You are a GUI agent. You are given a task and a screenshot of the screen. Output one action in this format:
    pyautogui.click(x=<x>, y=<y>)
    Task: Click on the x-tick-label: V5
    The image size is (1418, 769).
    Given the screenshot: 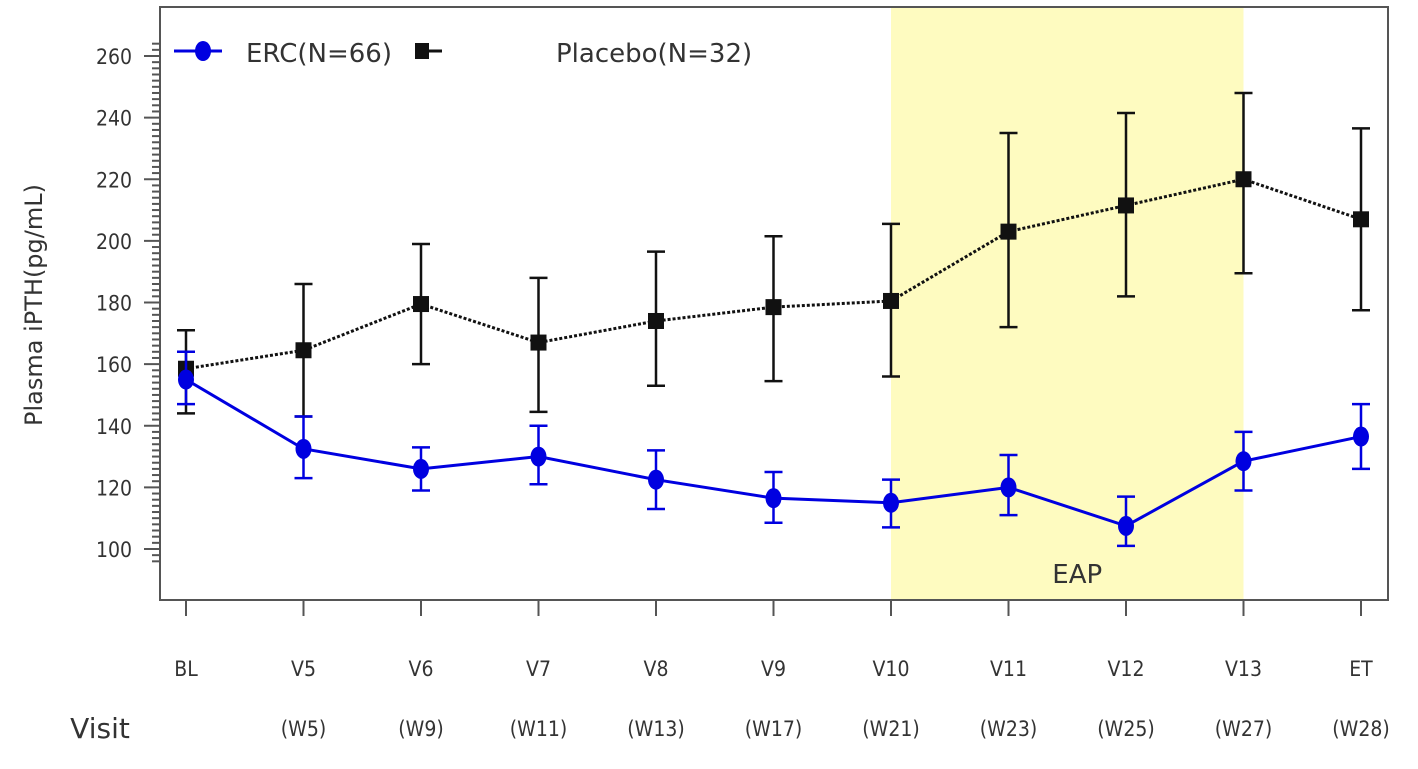 What is the action you would take?
    pyautogui.click(x=303, y=669)
    